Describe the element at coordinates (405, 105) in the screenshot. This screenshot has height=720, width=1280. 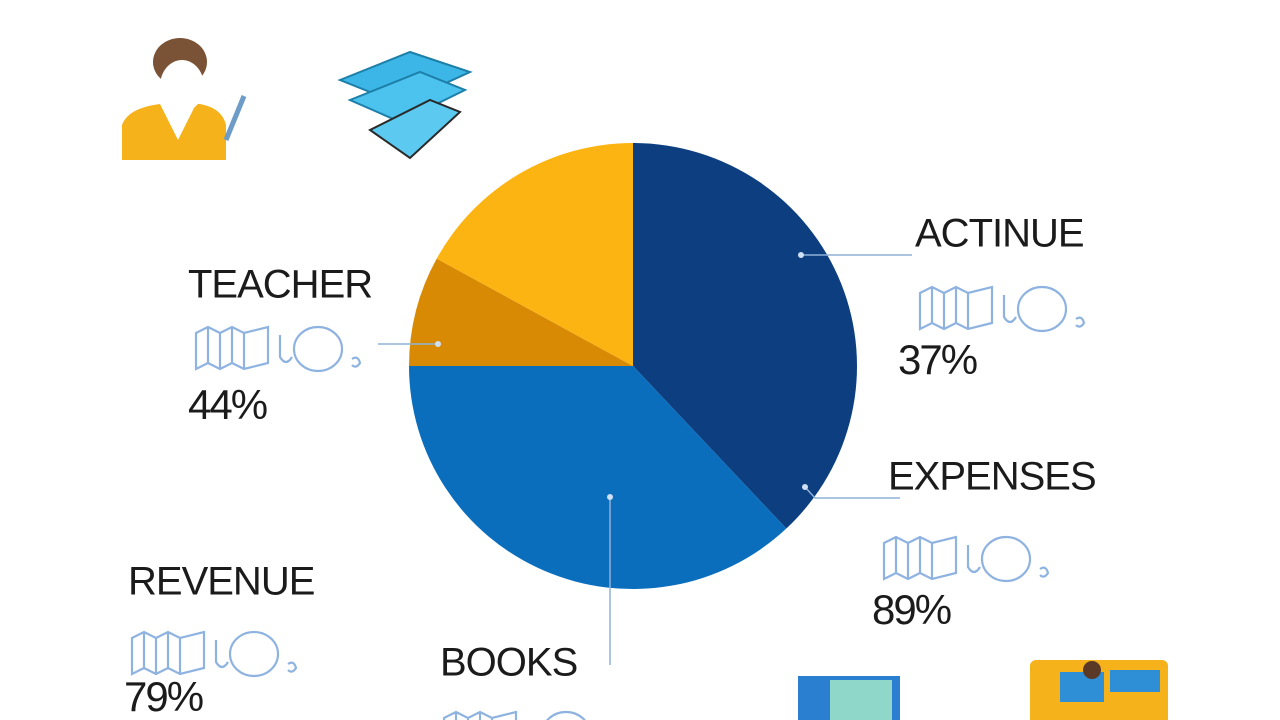
I see `books-icon` at that location.